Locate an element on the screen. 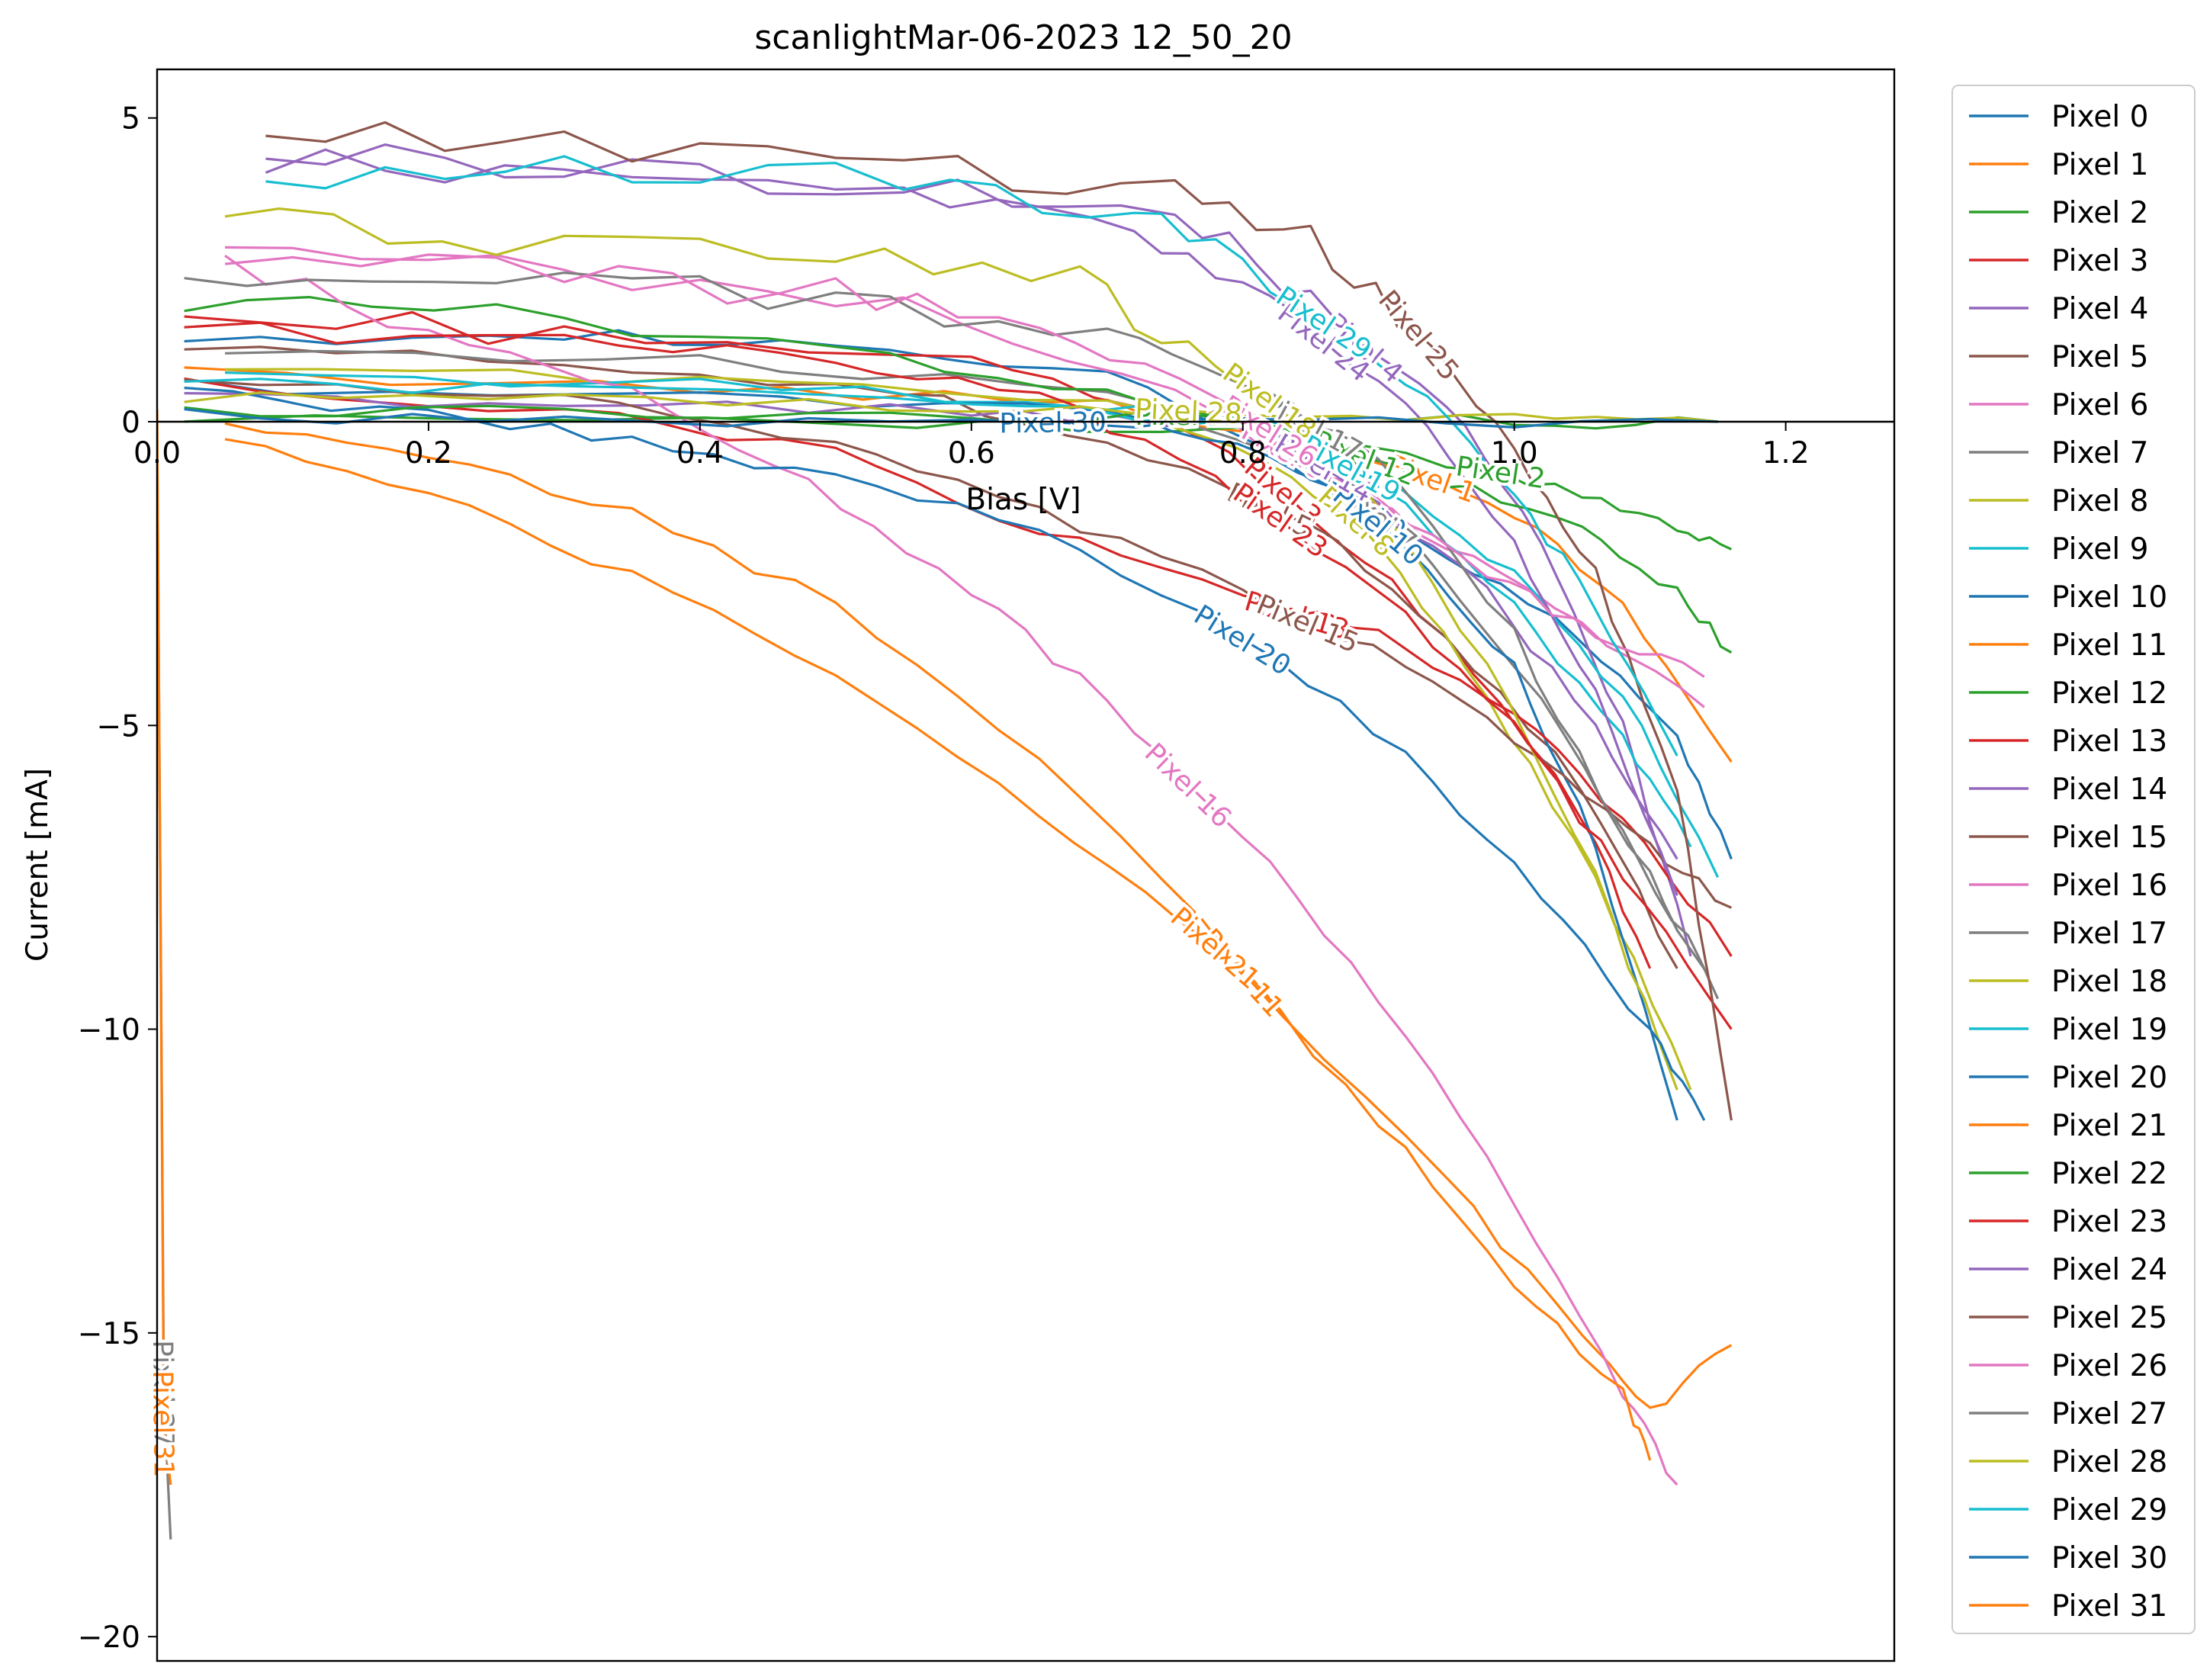 The height and width of the screenshot is (1680, 2210). legend-entry: Pixel 0 is located at coordinates (2099, 117).